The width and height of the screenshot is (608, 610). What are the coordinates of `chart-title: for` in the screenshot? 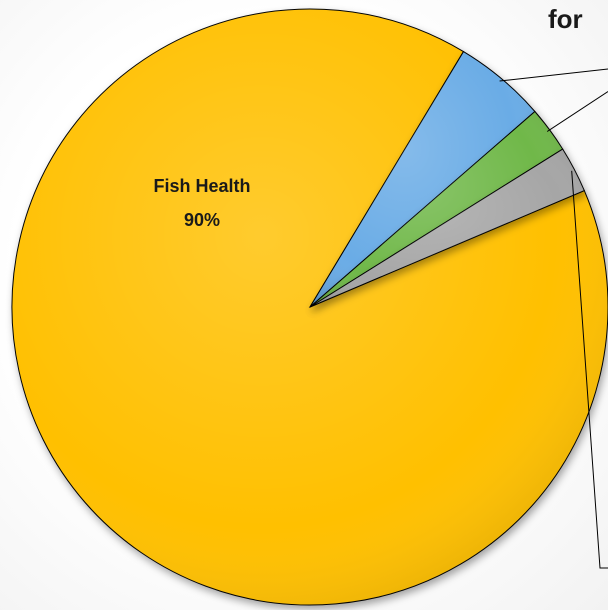 It's located at (565, 19).